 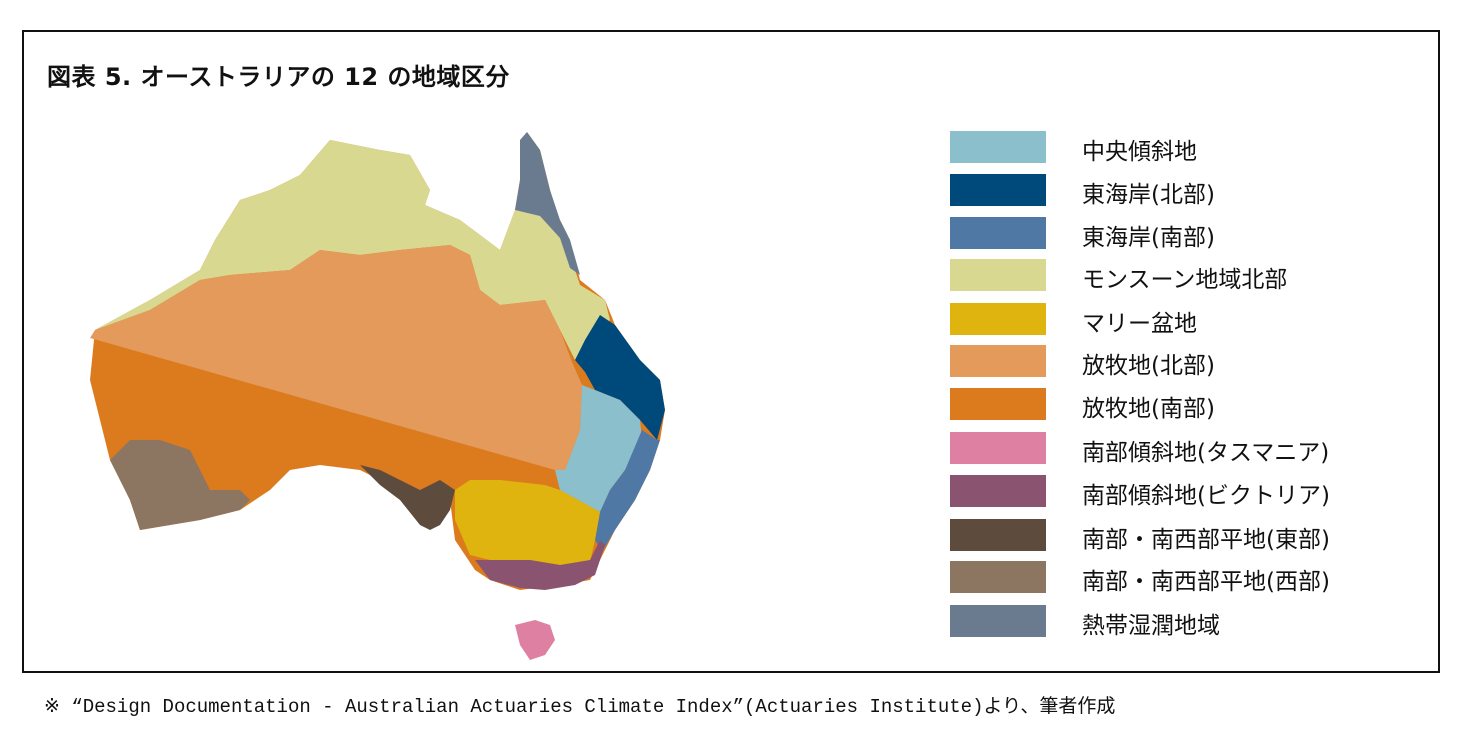 I want to click on figure-title: 図表 5. オーストラリアの 12 の地域区分, so click(x=278, y=77).